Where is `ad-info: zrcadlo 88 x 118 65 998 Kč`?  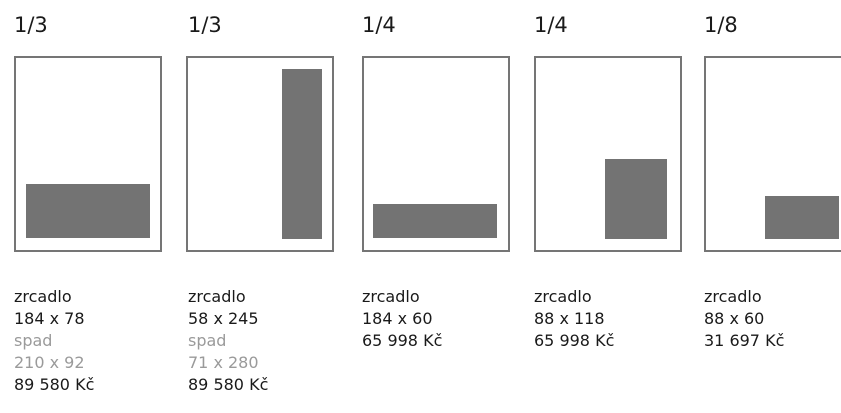
ad-info: zrcadlo 88 x 118 65 998 Kč is located at coordinates (574, 319).